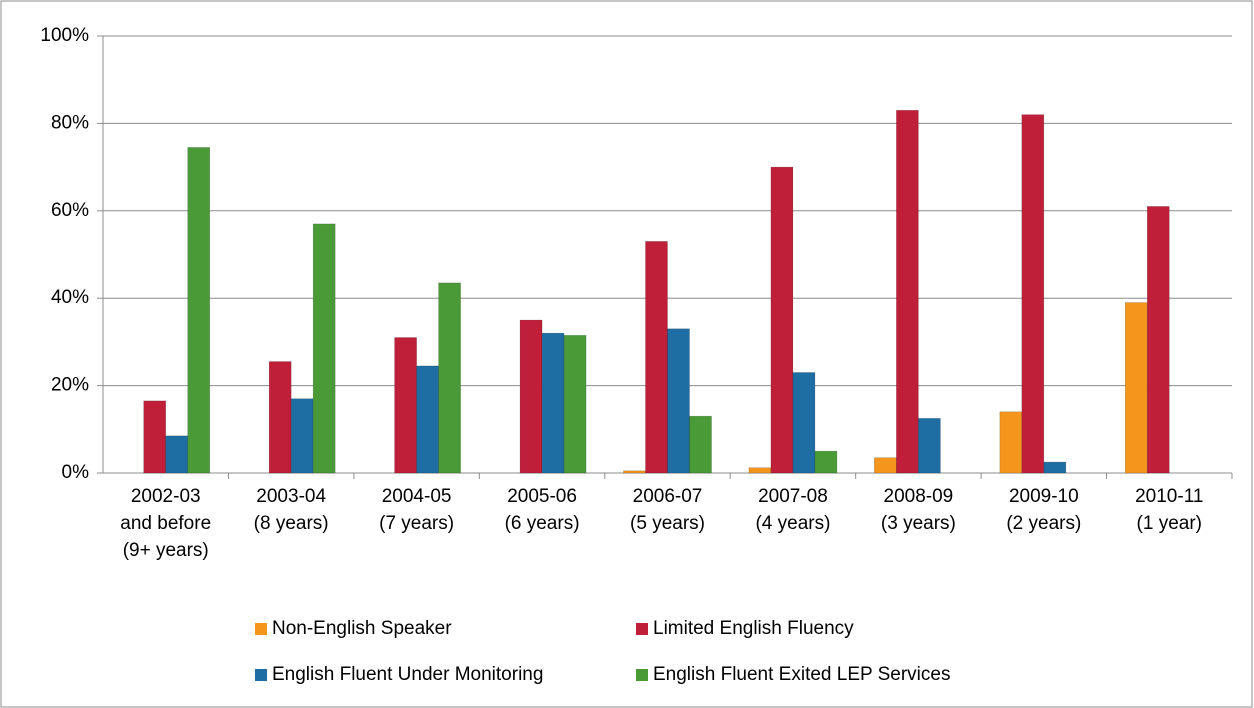 The width and height of the screenshot is (1254, 708). Describe the element at coordinates (542, 496) in the screenshot. I see `x-tick-label: 2005-06` at that location.